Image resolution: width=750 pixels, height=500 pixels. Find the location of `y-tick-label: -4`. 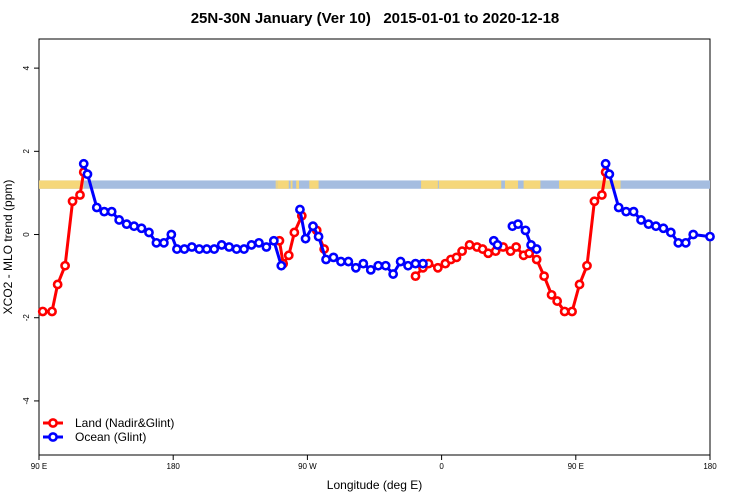

y-tick-label: -4 is located at coordinates (26, 401).